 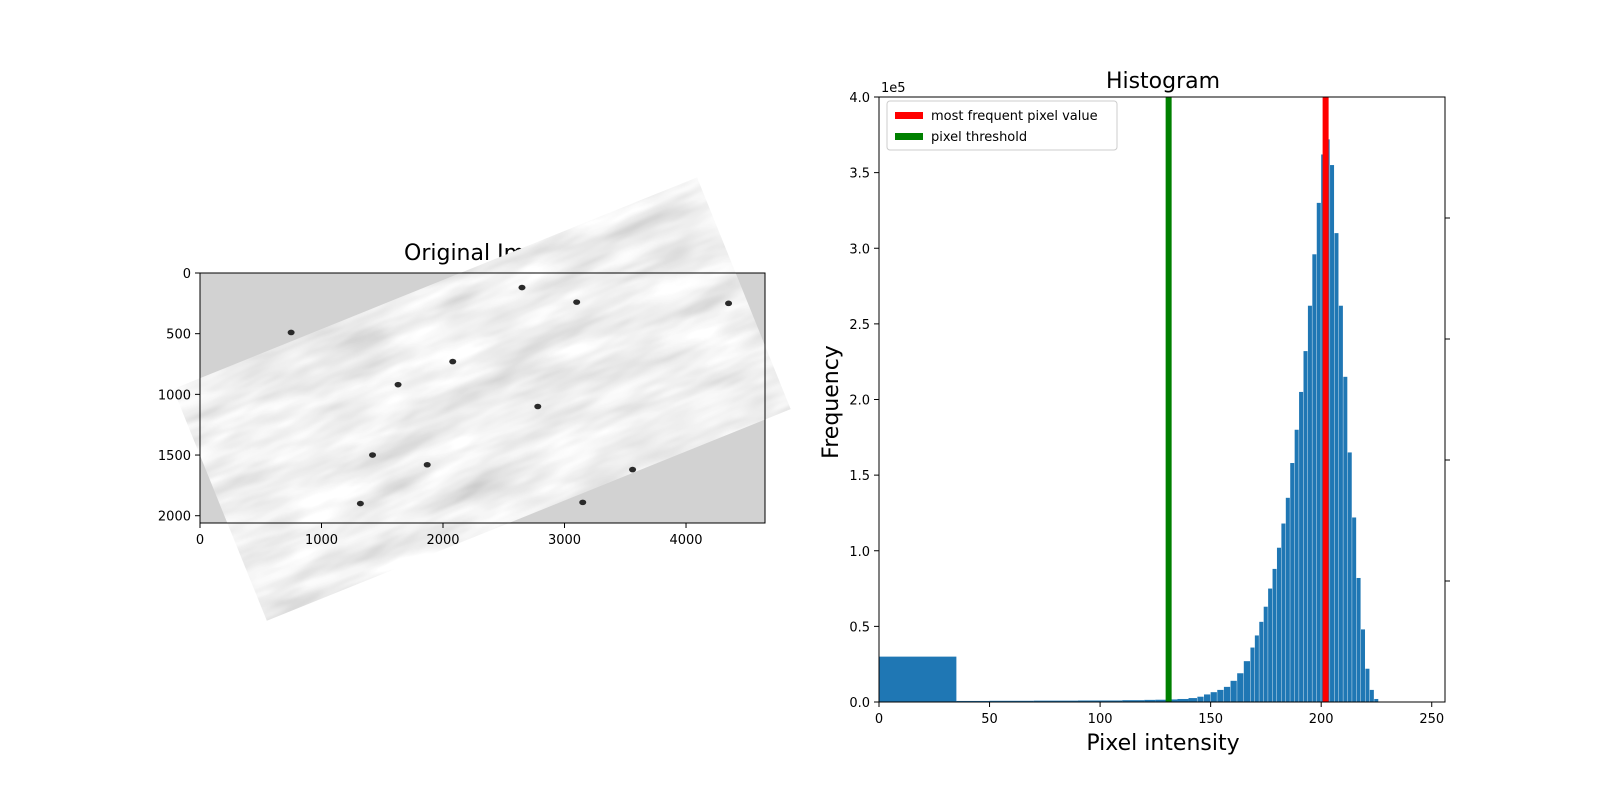 I want to click on image-x-ticks: 0 1000 2000 3000 4000, so click(x=449, y=535).